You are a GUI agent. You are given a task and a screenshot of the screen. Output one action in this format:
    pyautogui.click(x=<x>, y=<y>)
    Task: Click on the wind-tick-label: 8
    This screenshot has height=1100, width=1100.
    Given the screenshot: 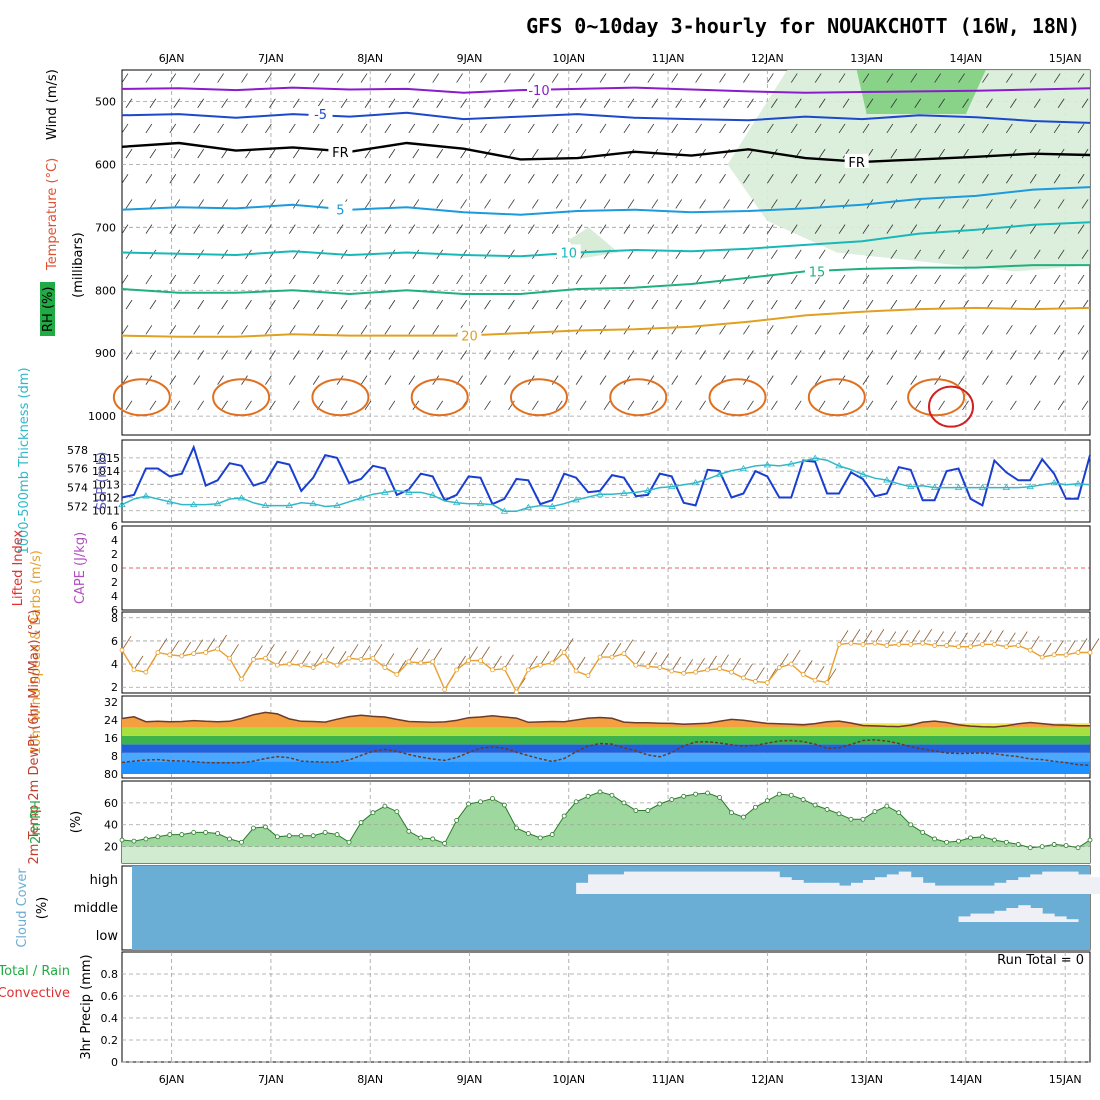 What is the action you would take?
    pyautogui.click(x=114, y=618)
    